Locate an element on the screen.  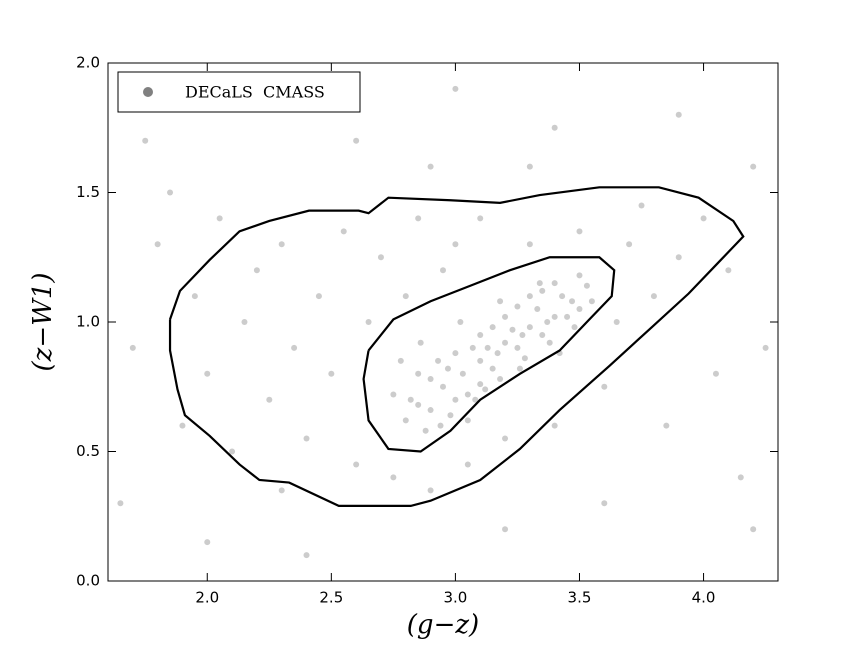
x-tick-label: 4.0 is located at coordinates (704, 598).